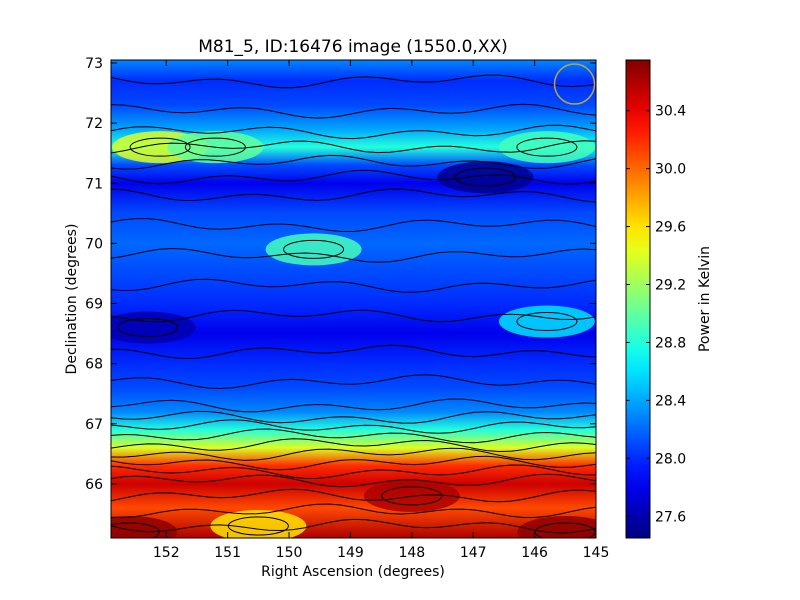  I want to click on colorbar-tick-label: 28.0, so click(670, 459).